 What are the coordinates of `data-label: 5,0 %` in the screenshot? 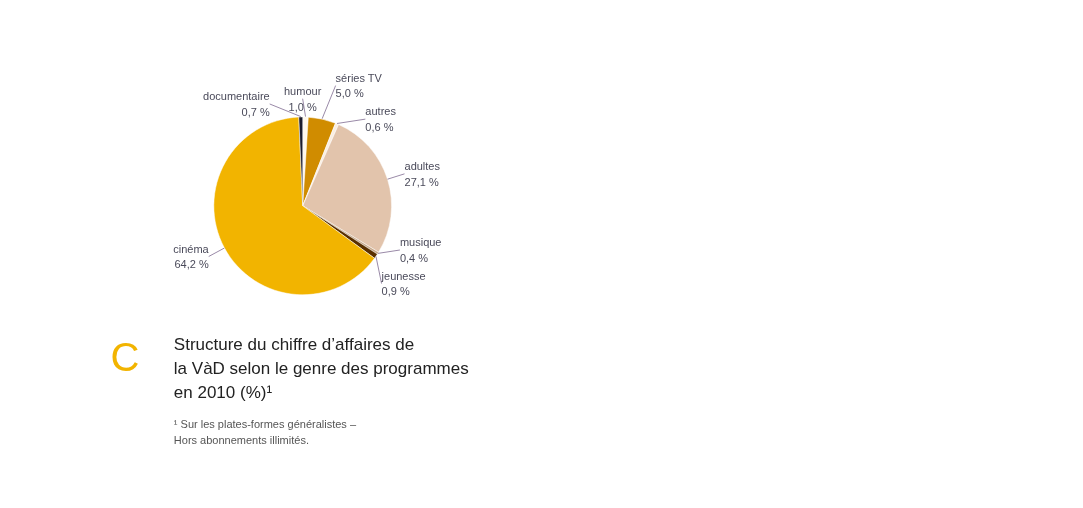 It's located at (349, 93).